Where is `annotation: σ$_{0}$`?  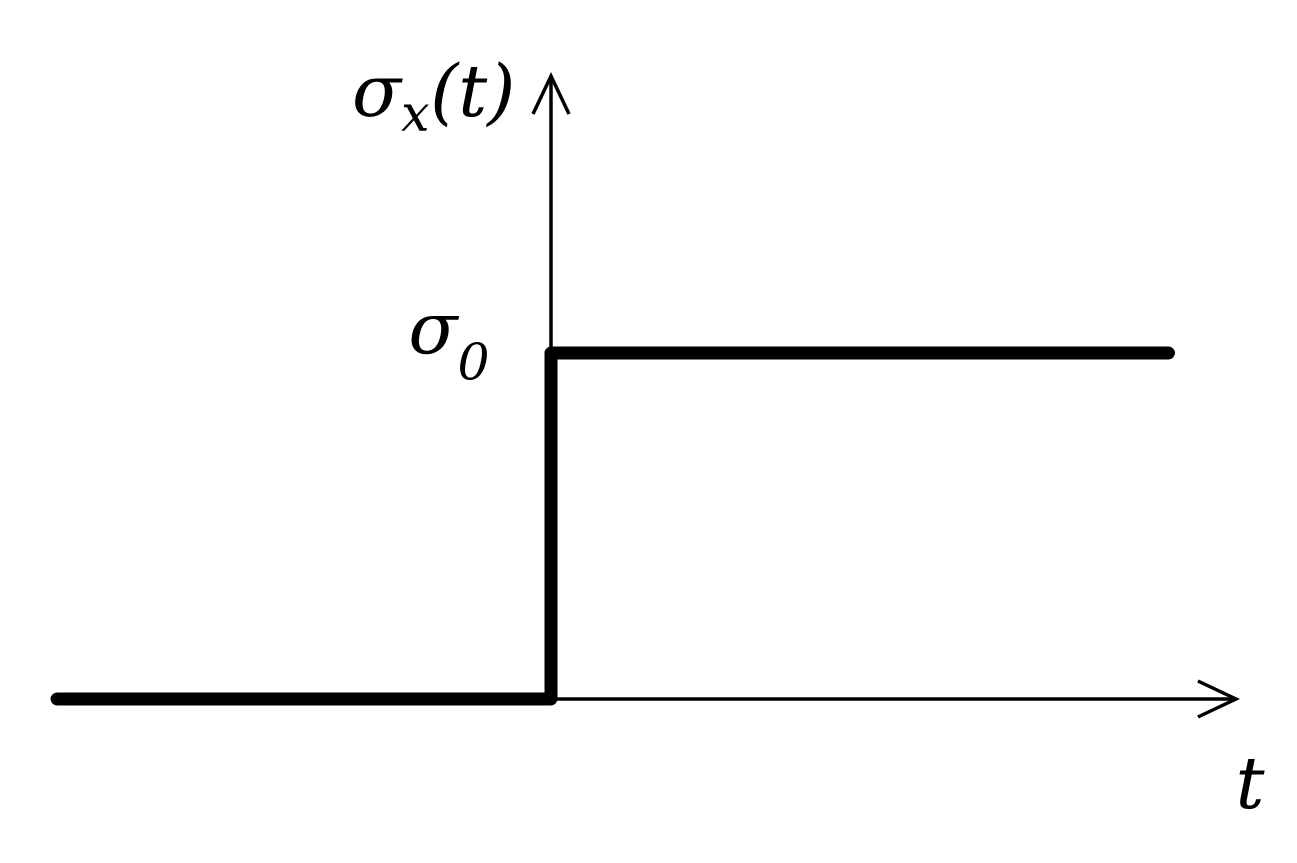
annotation: σ$_{0}$ is located at coordinates (449, 348).